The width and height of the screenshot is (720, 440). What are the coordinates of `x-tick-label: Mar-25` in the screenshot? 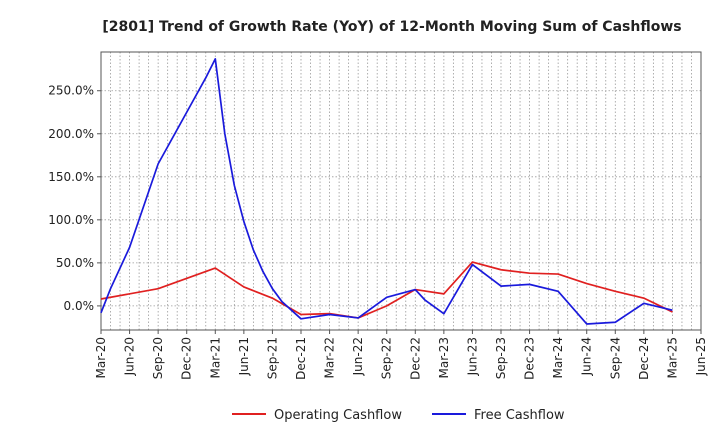 It's located at (672, 357).